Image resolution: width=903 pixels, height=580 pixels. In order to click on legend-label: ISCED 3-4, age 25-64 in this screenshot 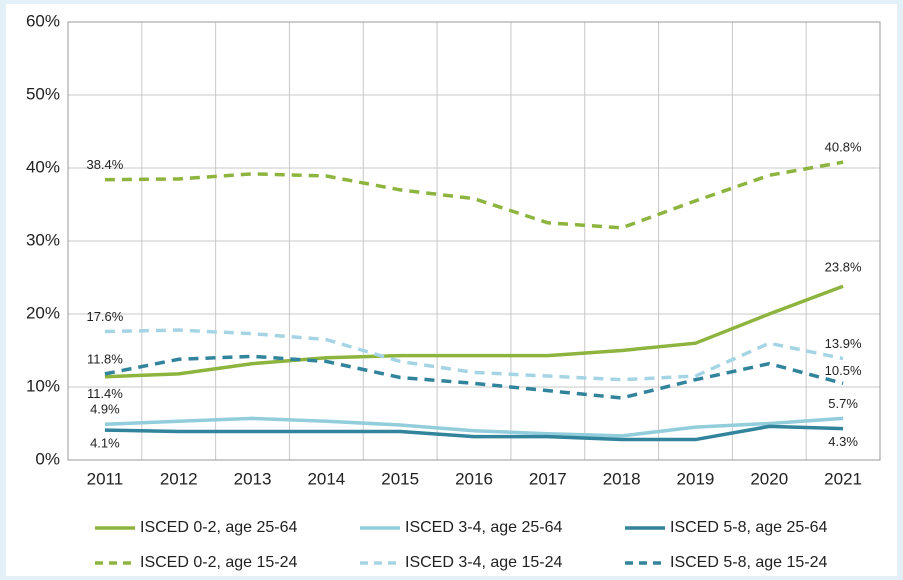, I will do `click(484, 527)`.